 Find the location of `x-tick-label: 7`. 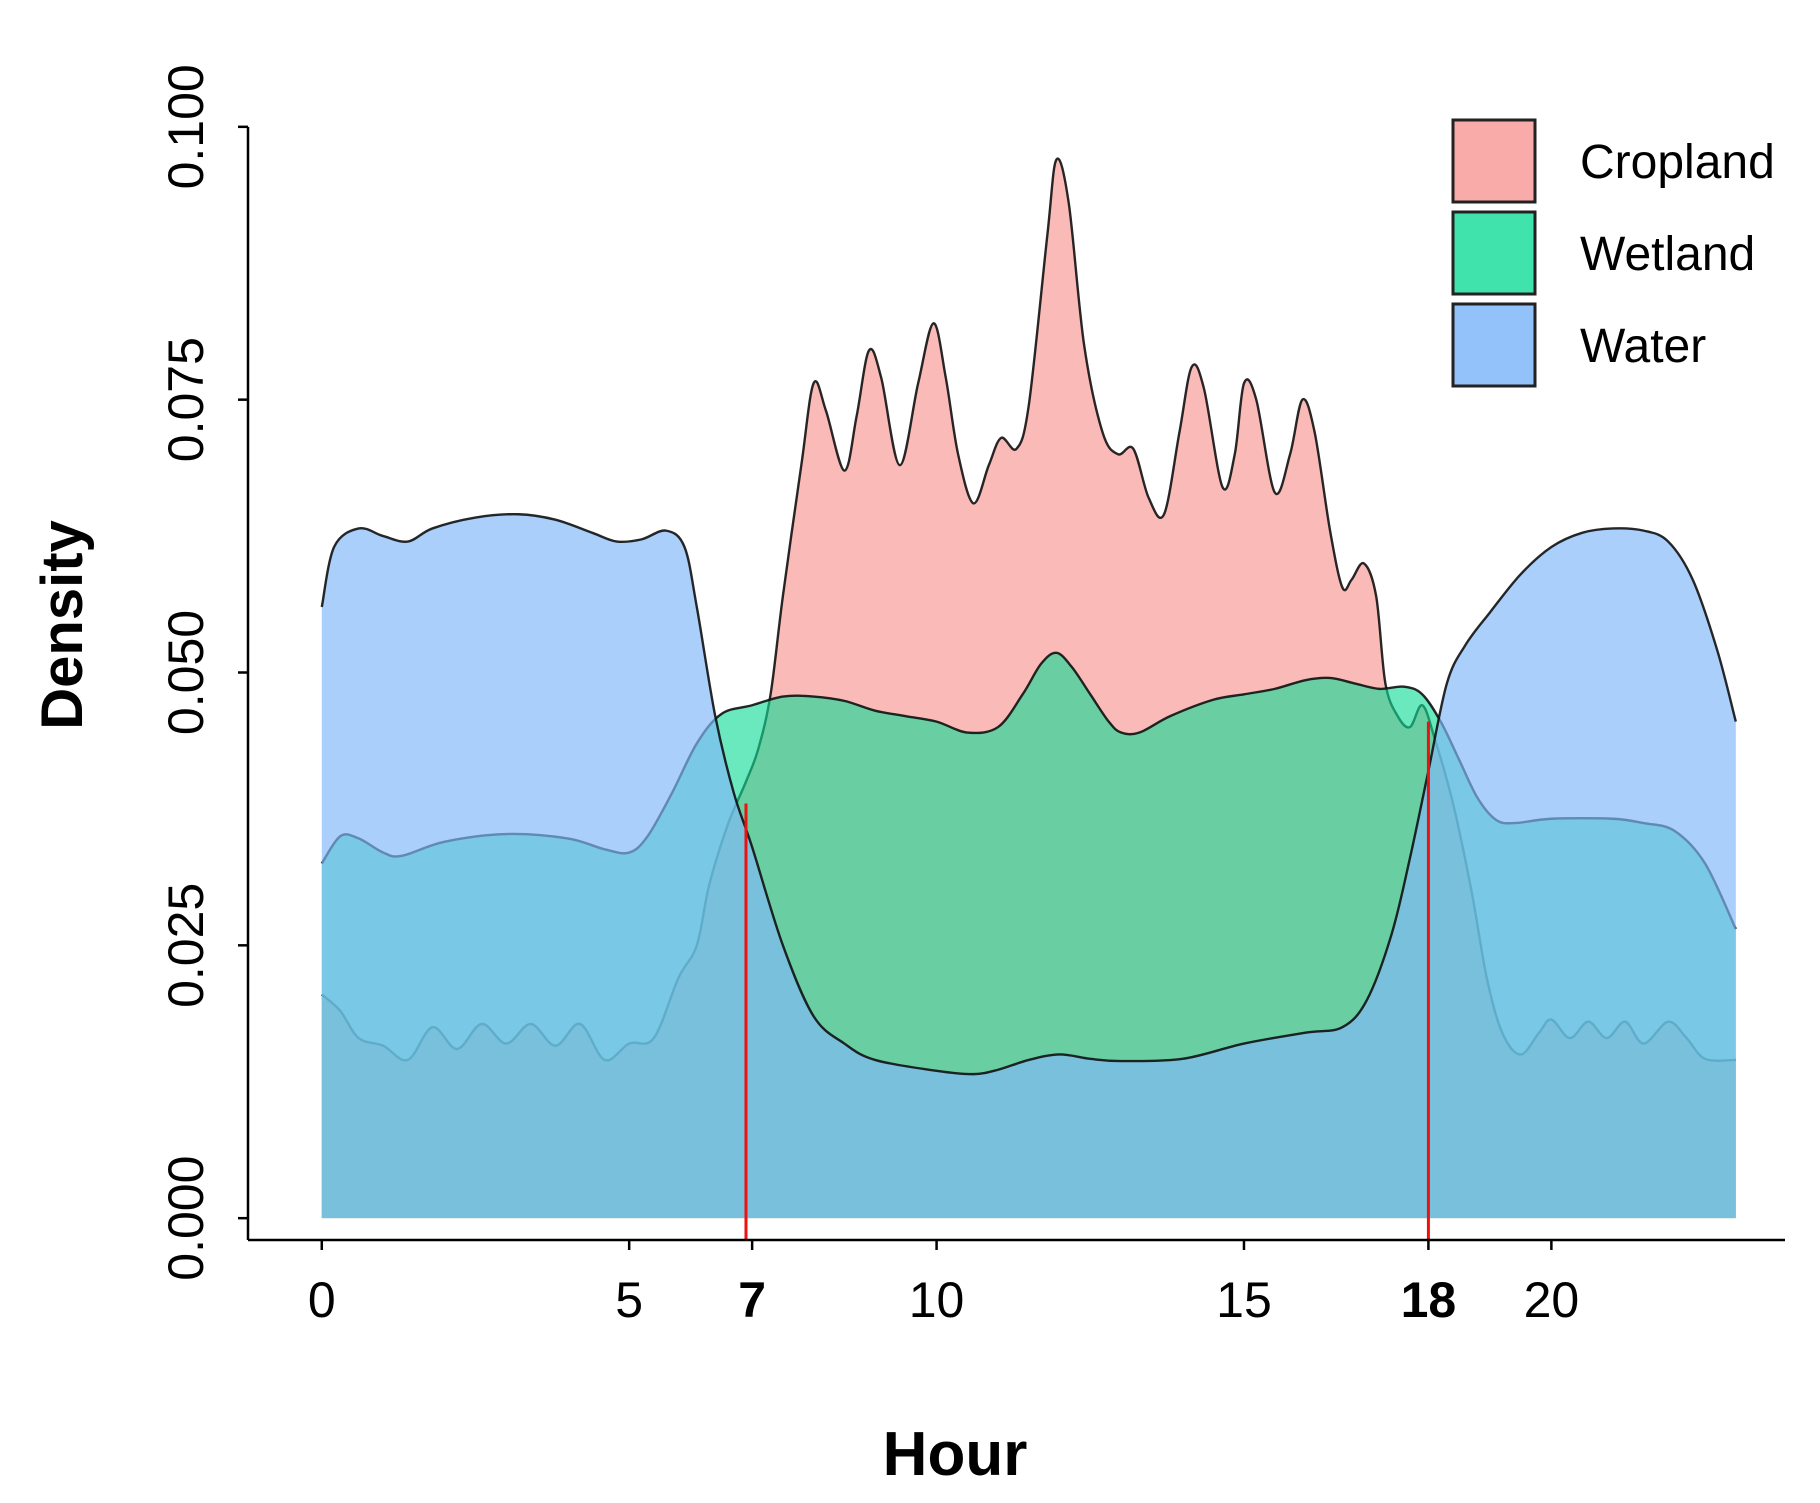

x-tick-label: 7 is located at coordinates (752, 1300).